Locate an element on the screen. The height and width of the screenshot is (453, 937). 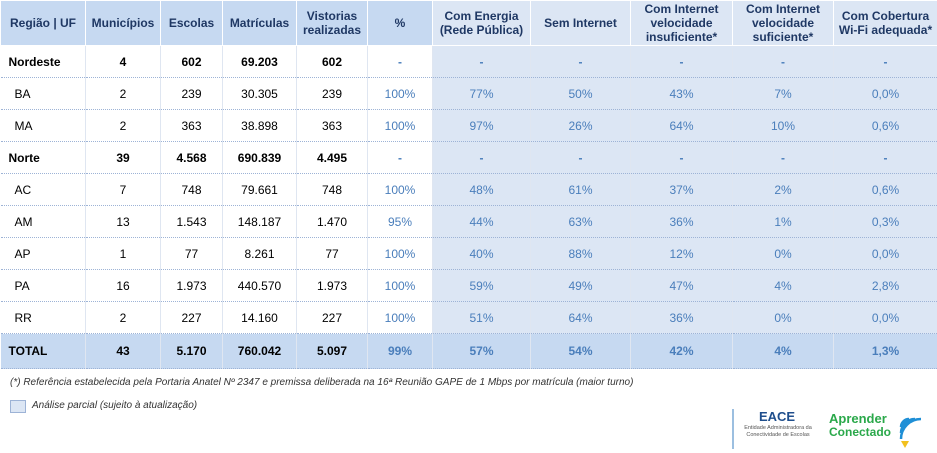
header-cell: Região | UF is located at coordinates (43, 23).